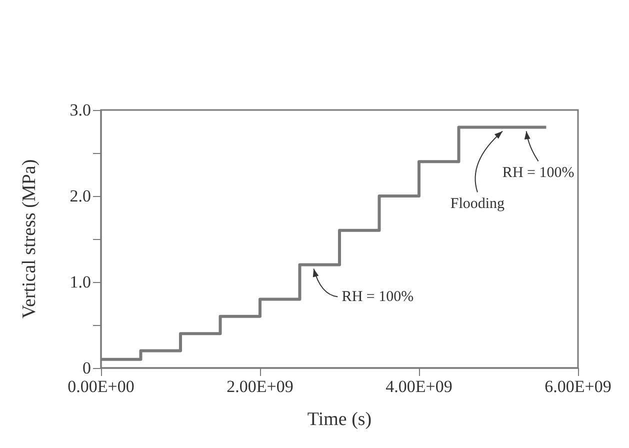  What do you see at coordinates (260, 386) in the screenshot?
I see `x-tick-label: 2.00E+09` at bounding box center [260, 386].